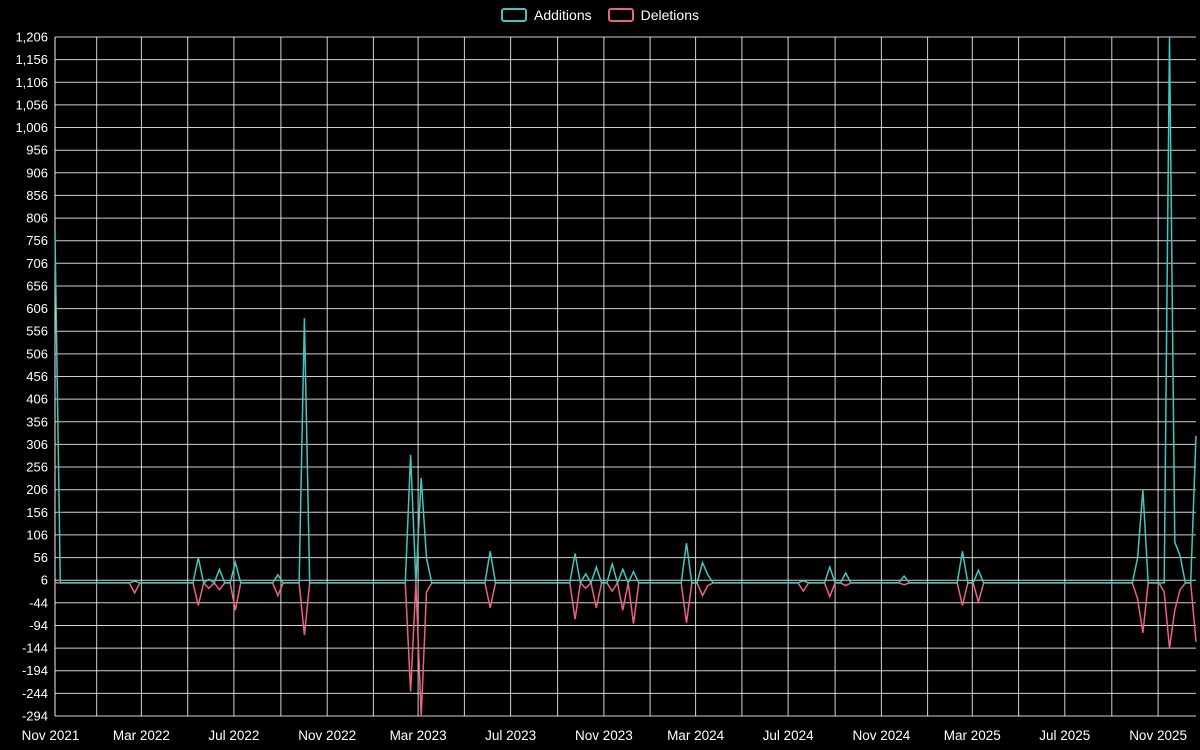 This screenshot has width=1200, height=750. I want to click on x-tick-label: Nov 2022, so click(327, 735).